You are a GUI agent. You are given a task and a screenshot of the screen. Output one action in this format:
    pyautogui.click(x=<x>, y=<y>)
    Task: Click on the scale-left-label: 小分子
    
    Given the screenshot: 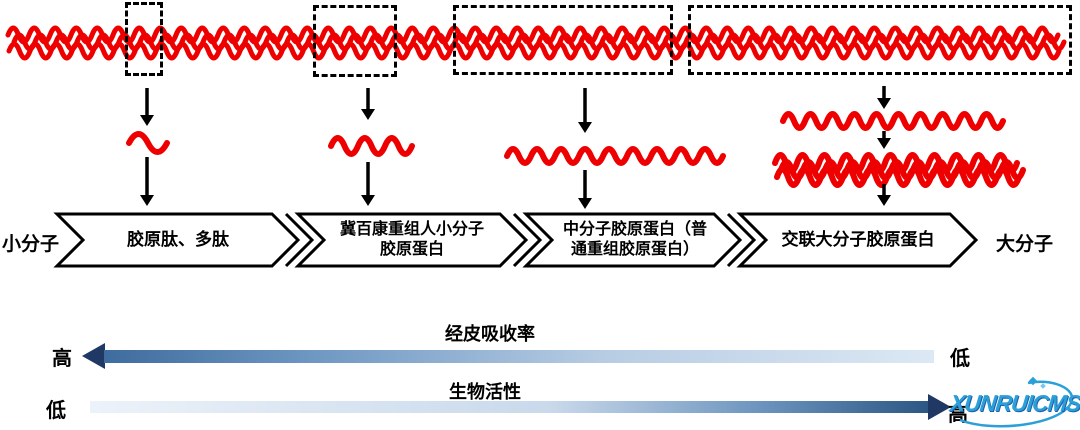 What is the action you would take?
    pyautogui.click(x=31, y=244)
    